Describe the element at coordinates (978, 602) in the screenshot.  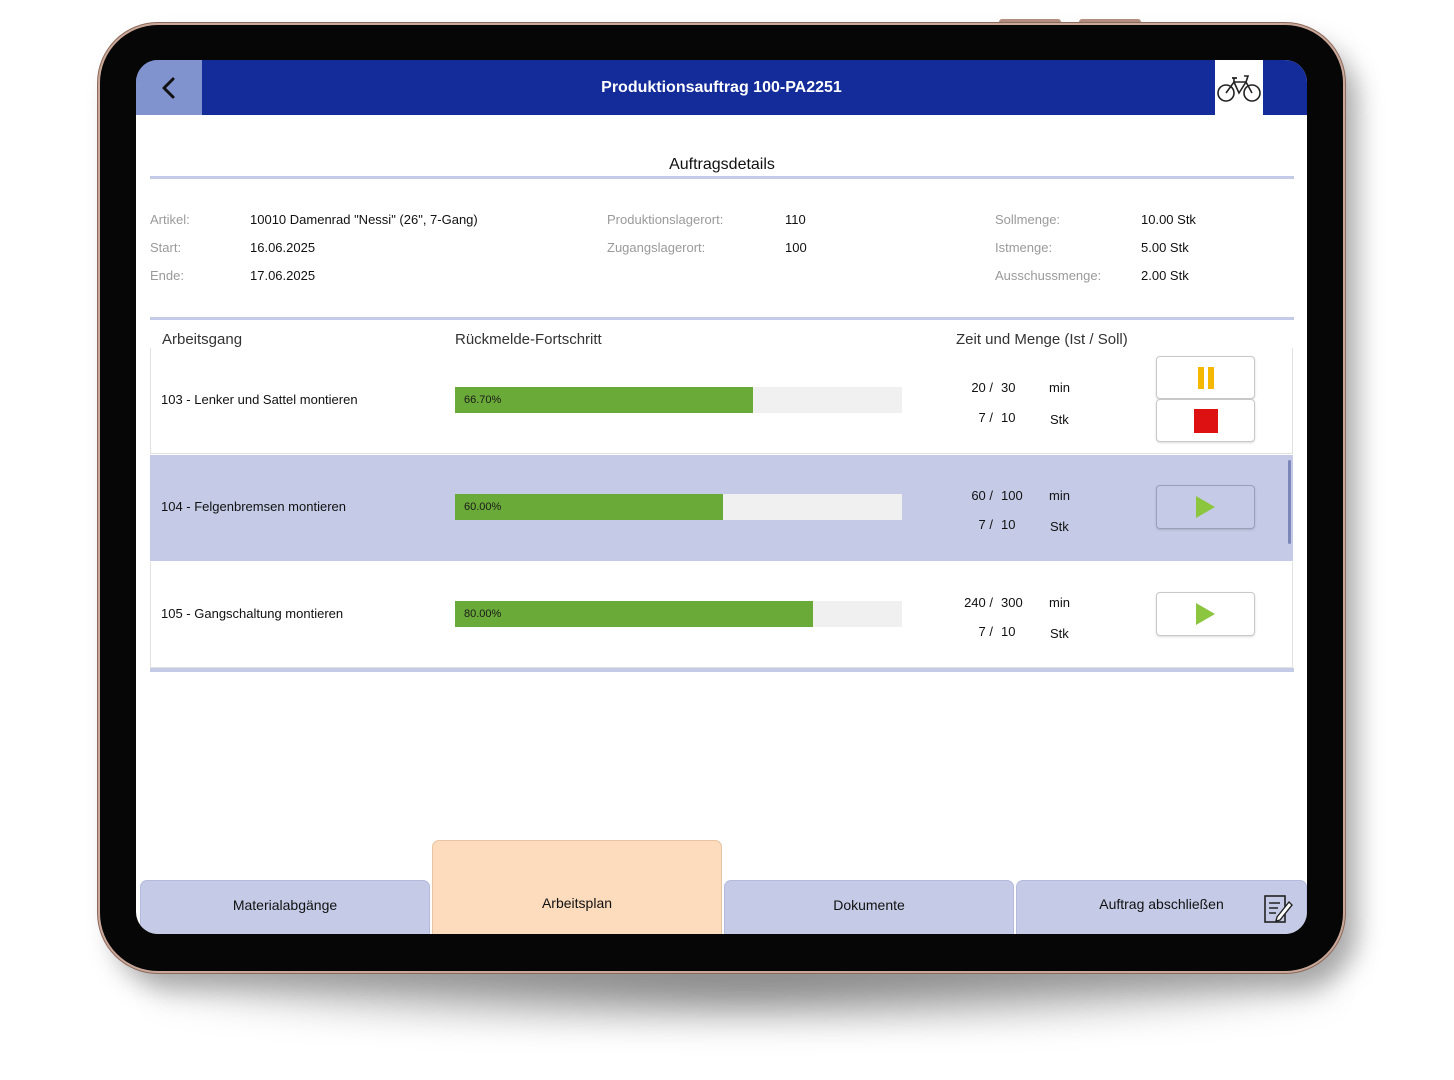
I see `time-ist: 240 /` at that location.